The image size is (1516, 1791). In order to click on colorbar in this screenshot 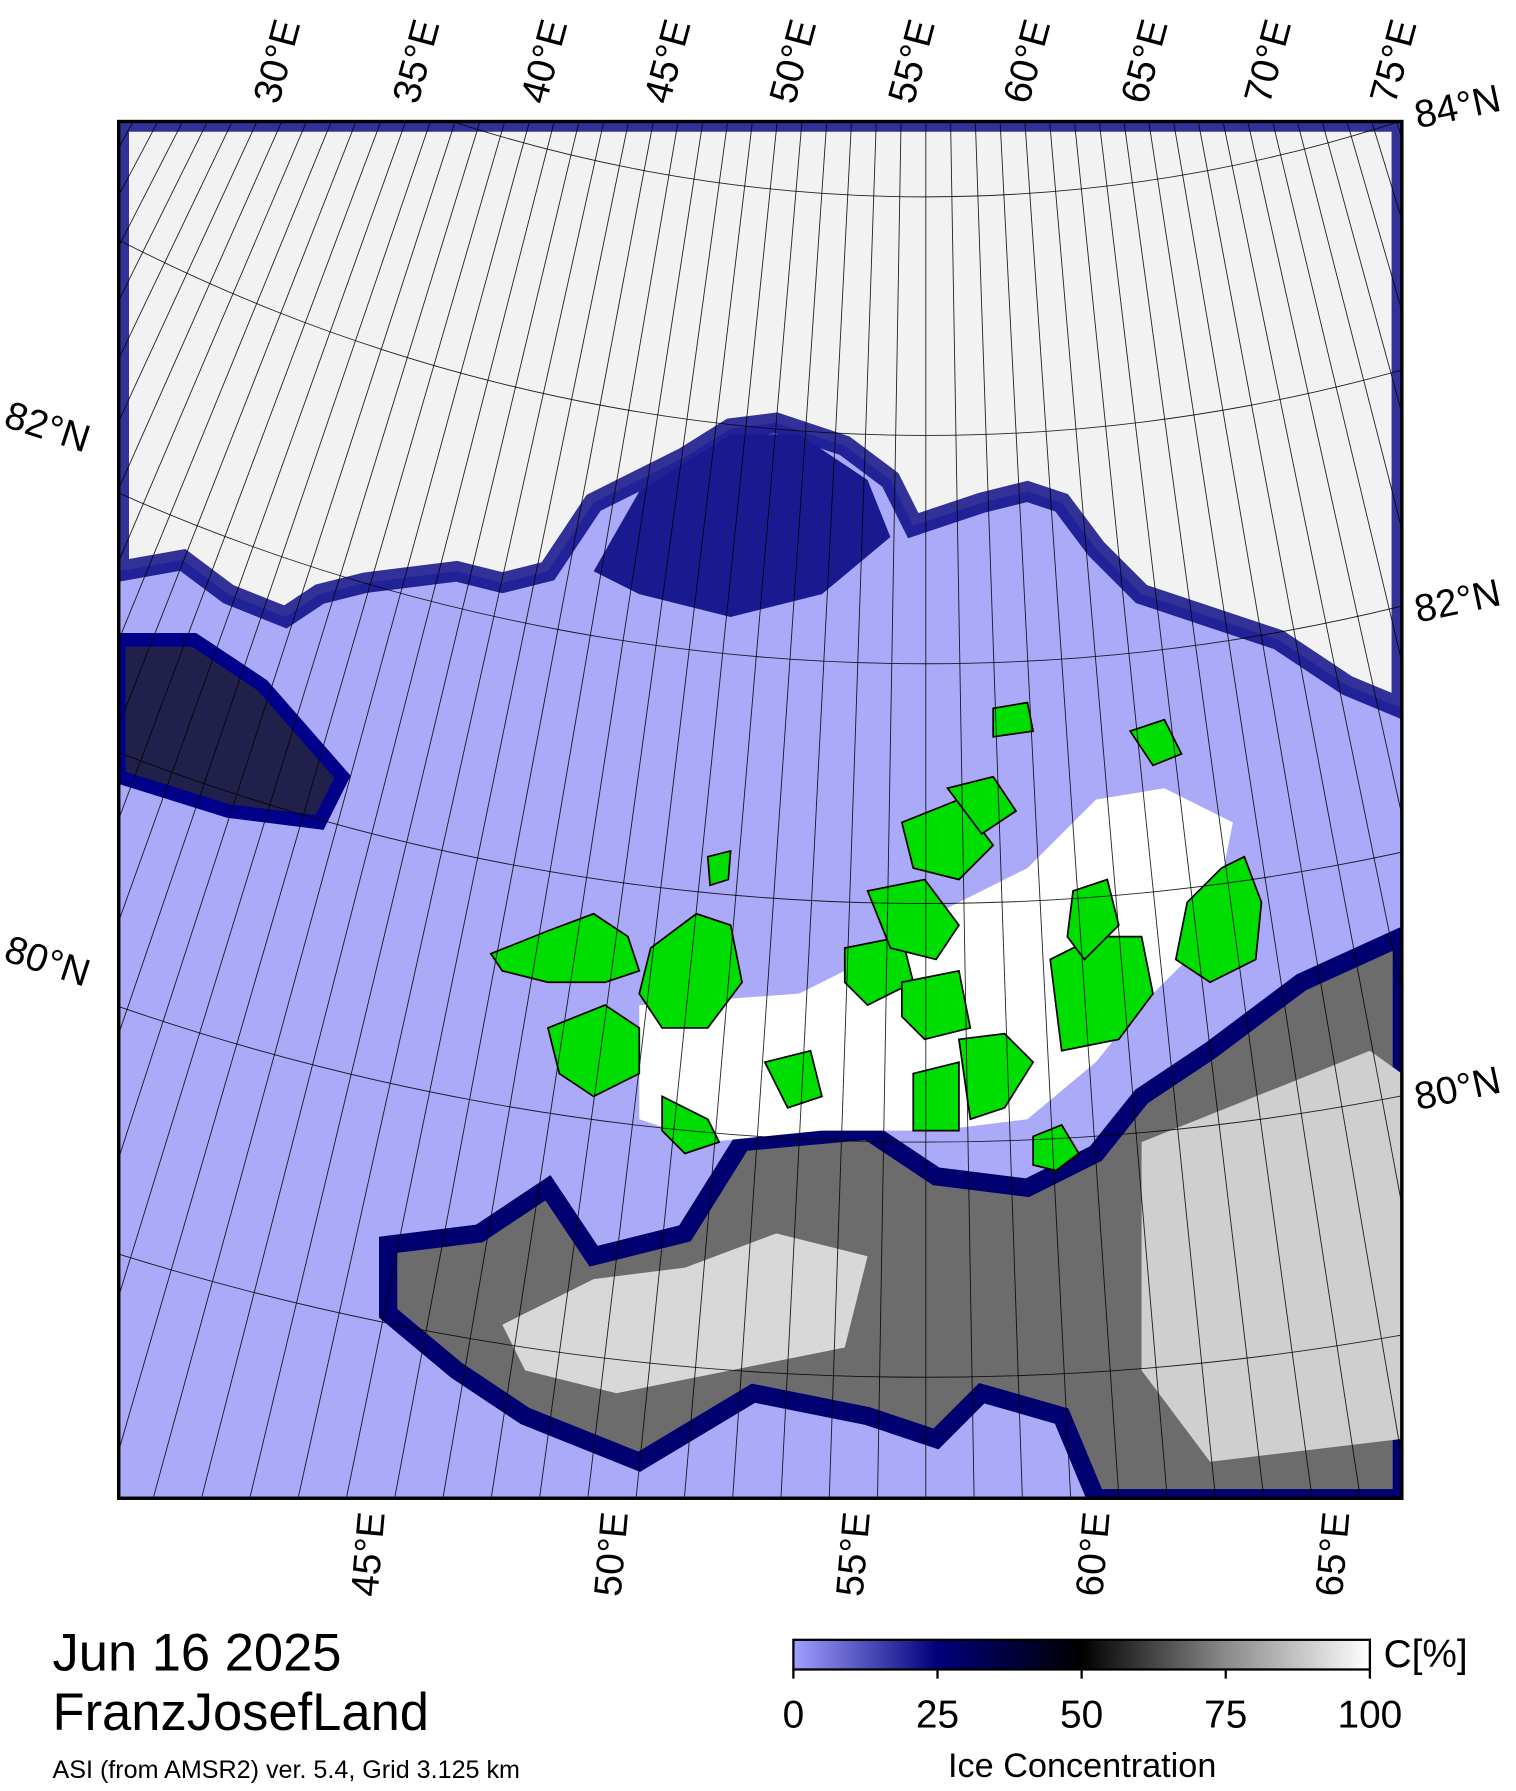, I will do `click(1082, 1654)`.